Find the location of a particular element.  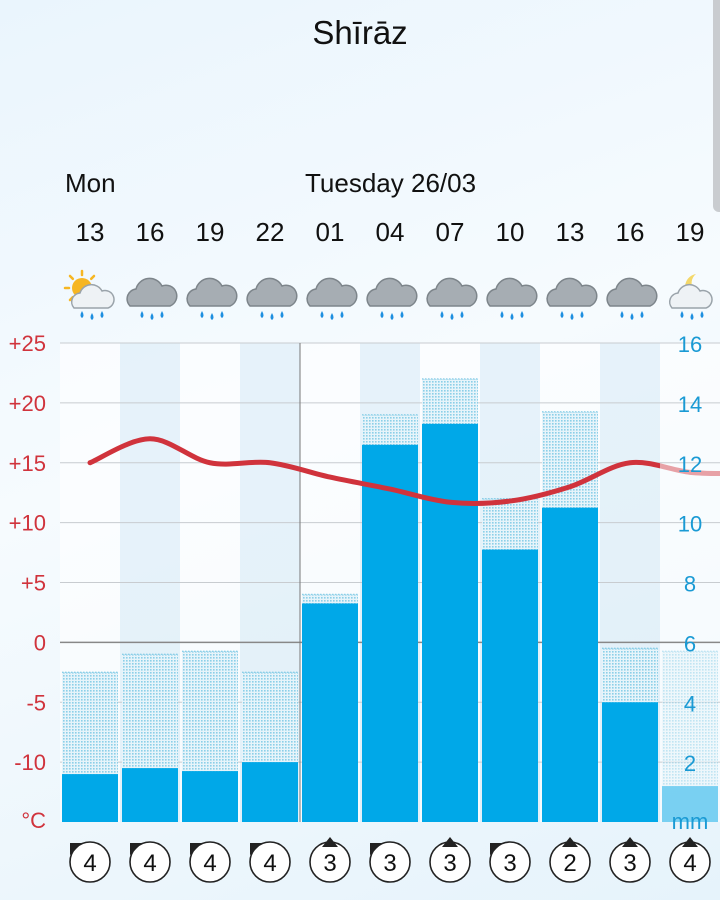

wind-indicator: 2 is located at coordinates (570, 860).